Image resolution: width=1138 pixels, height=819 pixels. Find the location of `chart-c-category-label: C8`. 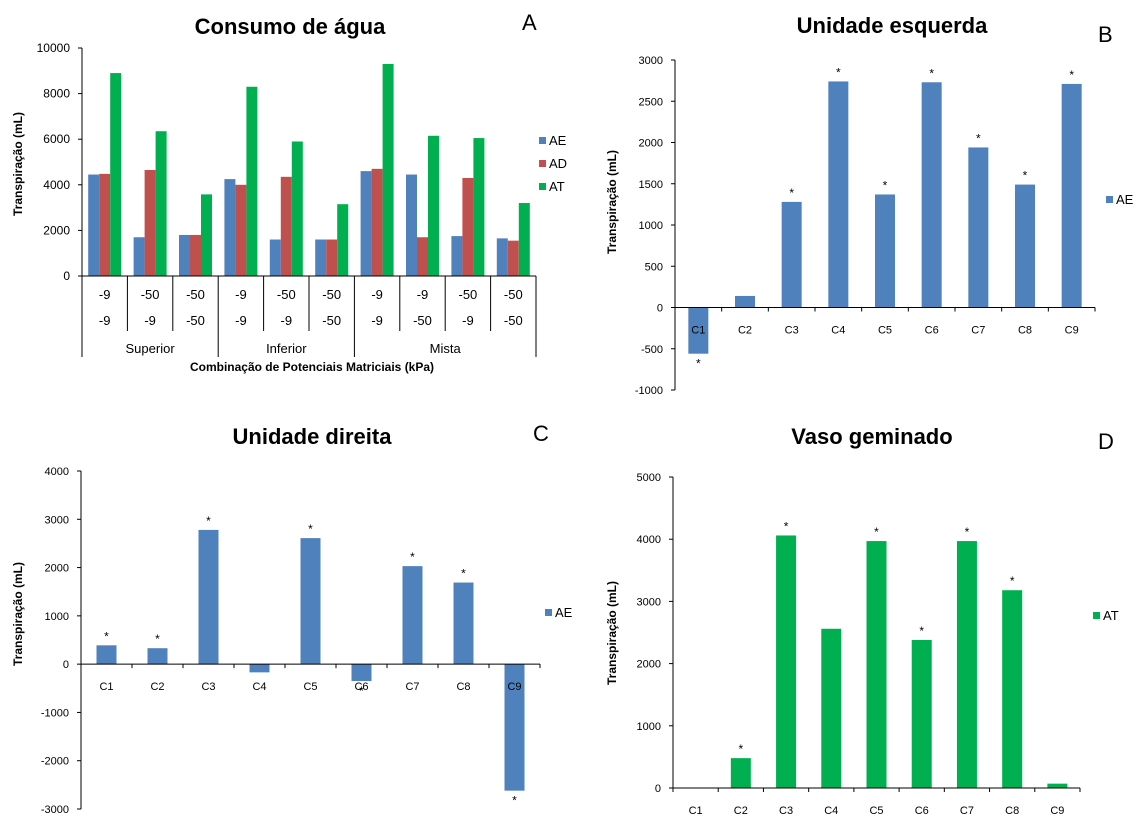

chart-c-category-label: C8 is located at coordinates (463, 687).